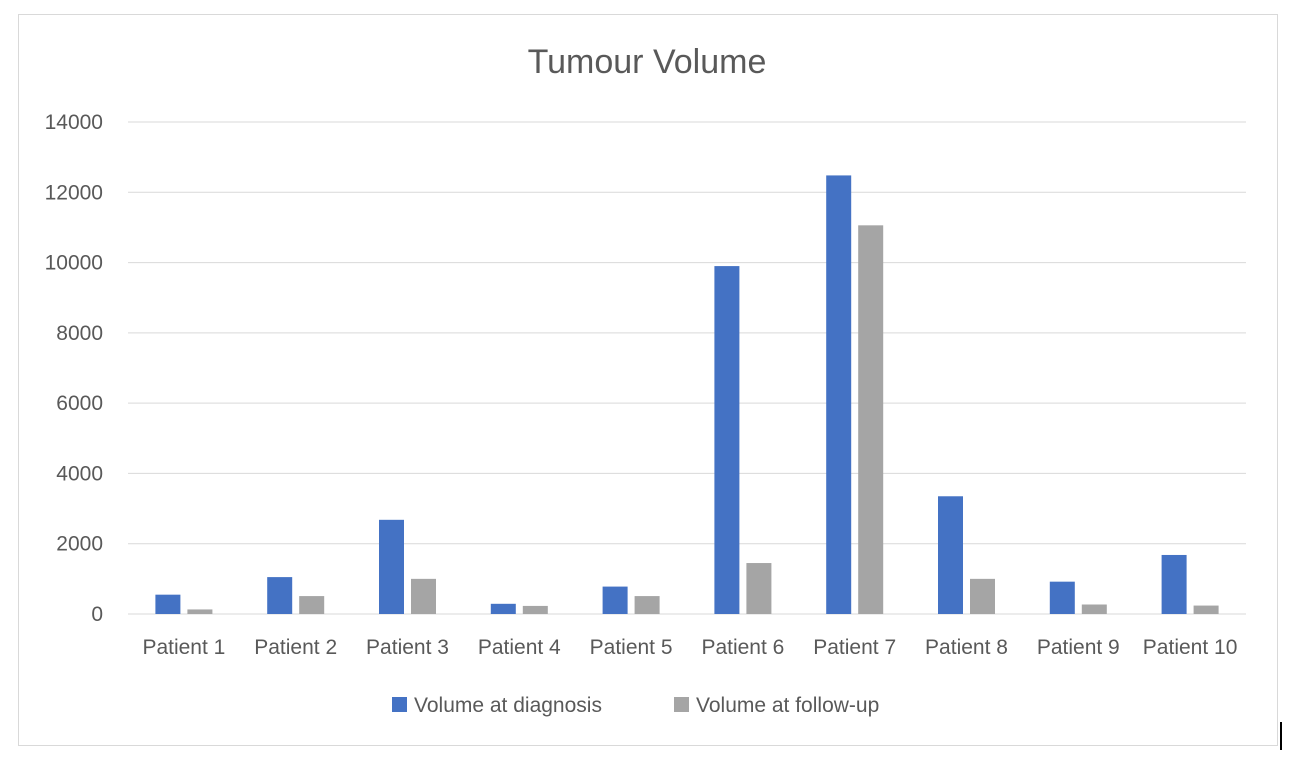 The image size is (1300, 764). What do you see at coordinates (74, 263) in the screenshot?
I see `y-tick-label: 10000` at bounding box center [74, 263].